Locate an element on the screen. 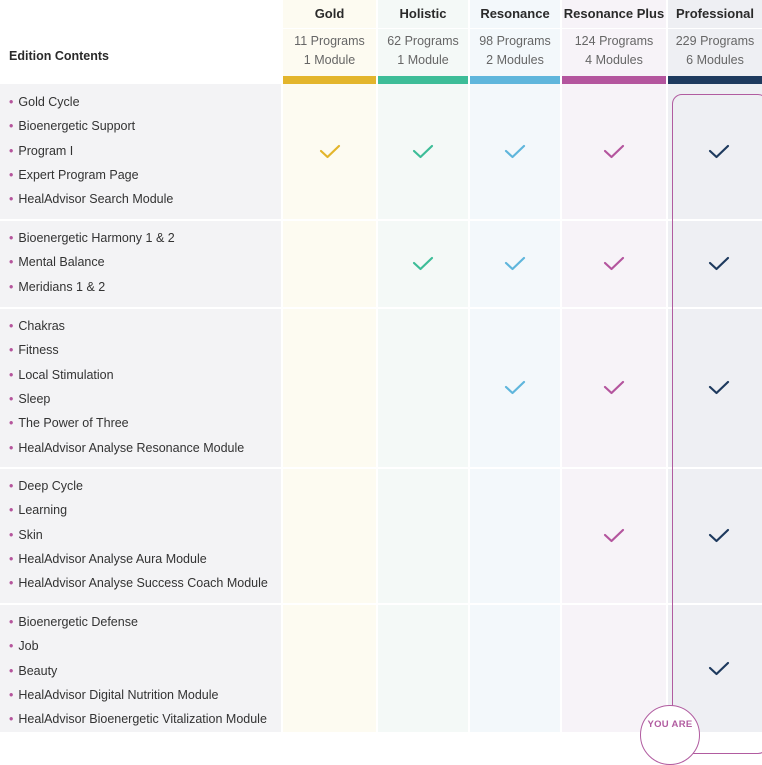 The image size is (762, 765). edition-modules-resonance-plus: 4 Modules is located at coordinates (614, 60).